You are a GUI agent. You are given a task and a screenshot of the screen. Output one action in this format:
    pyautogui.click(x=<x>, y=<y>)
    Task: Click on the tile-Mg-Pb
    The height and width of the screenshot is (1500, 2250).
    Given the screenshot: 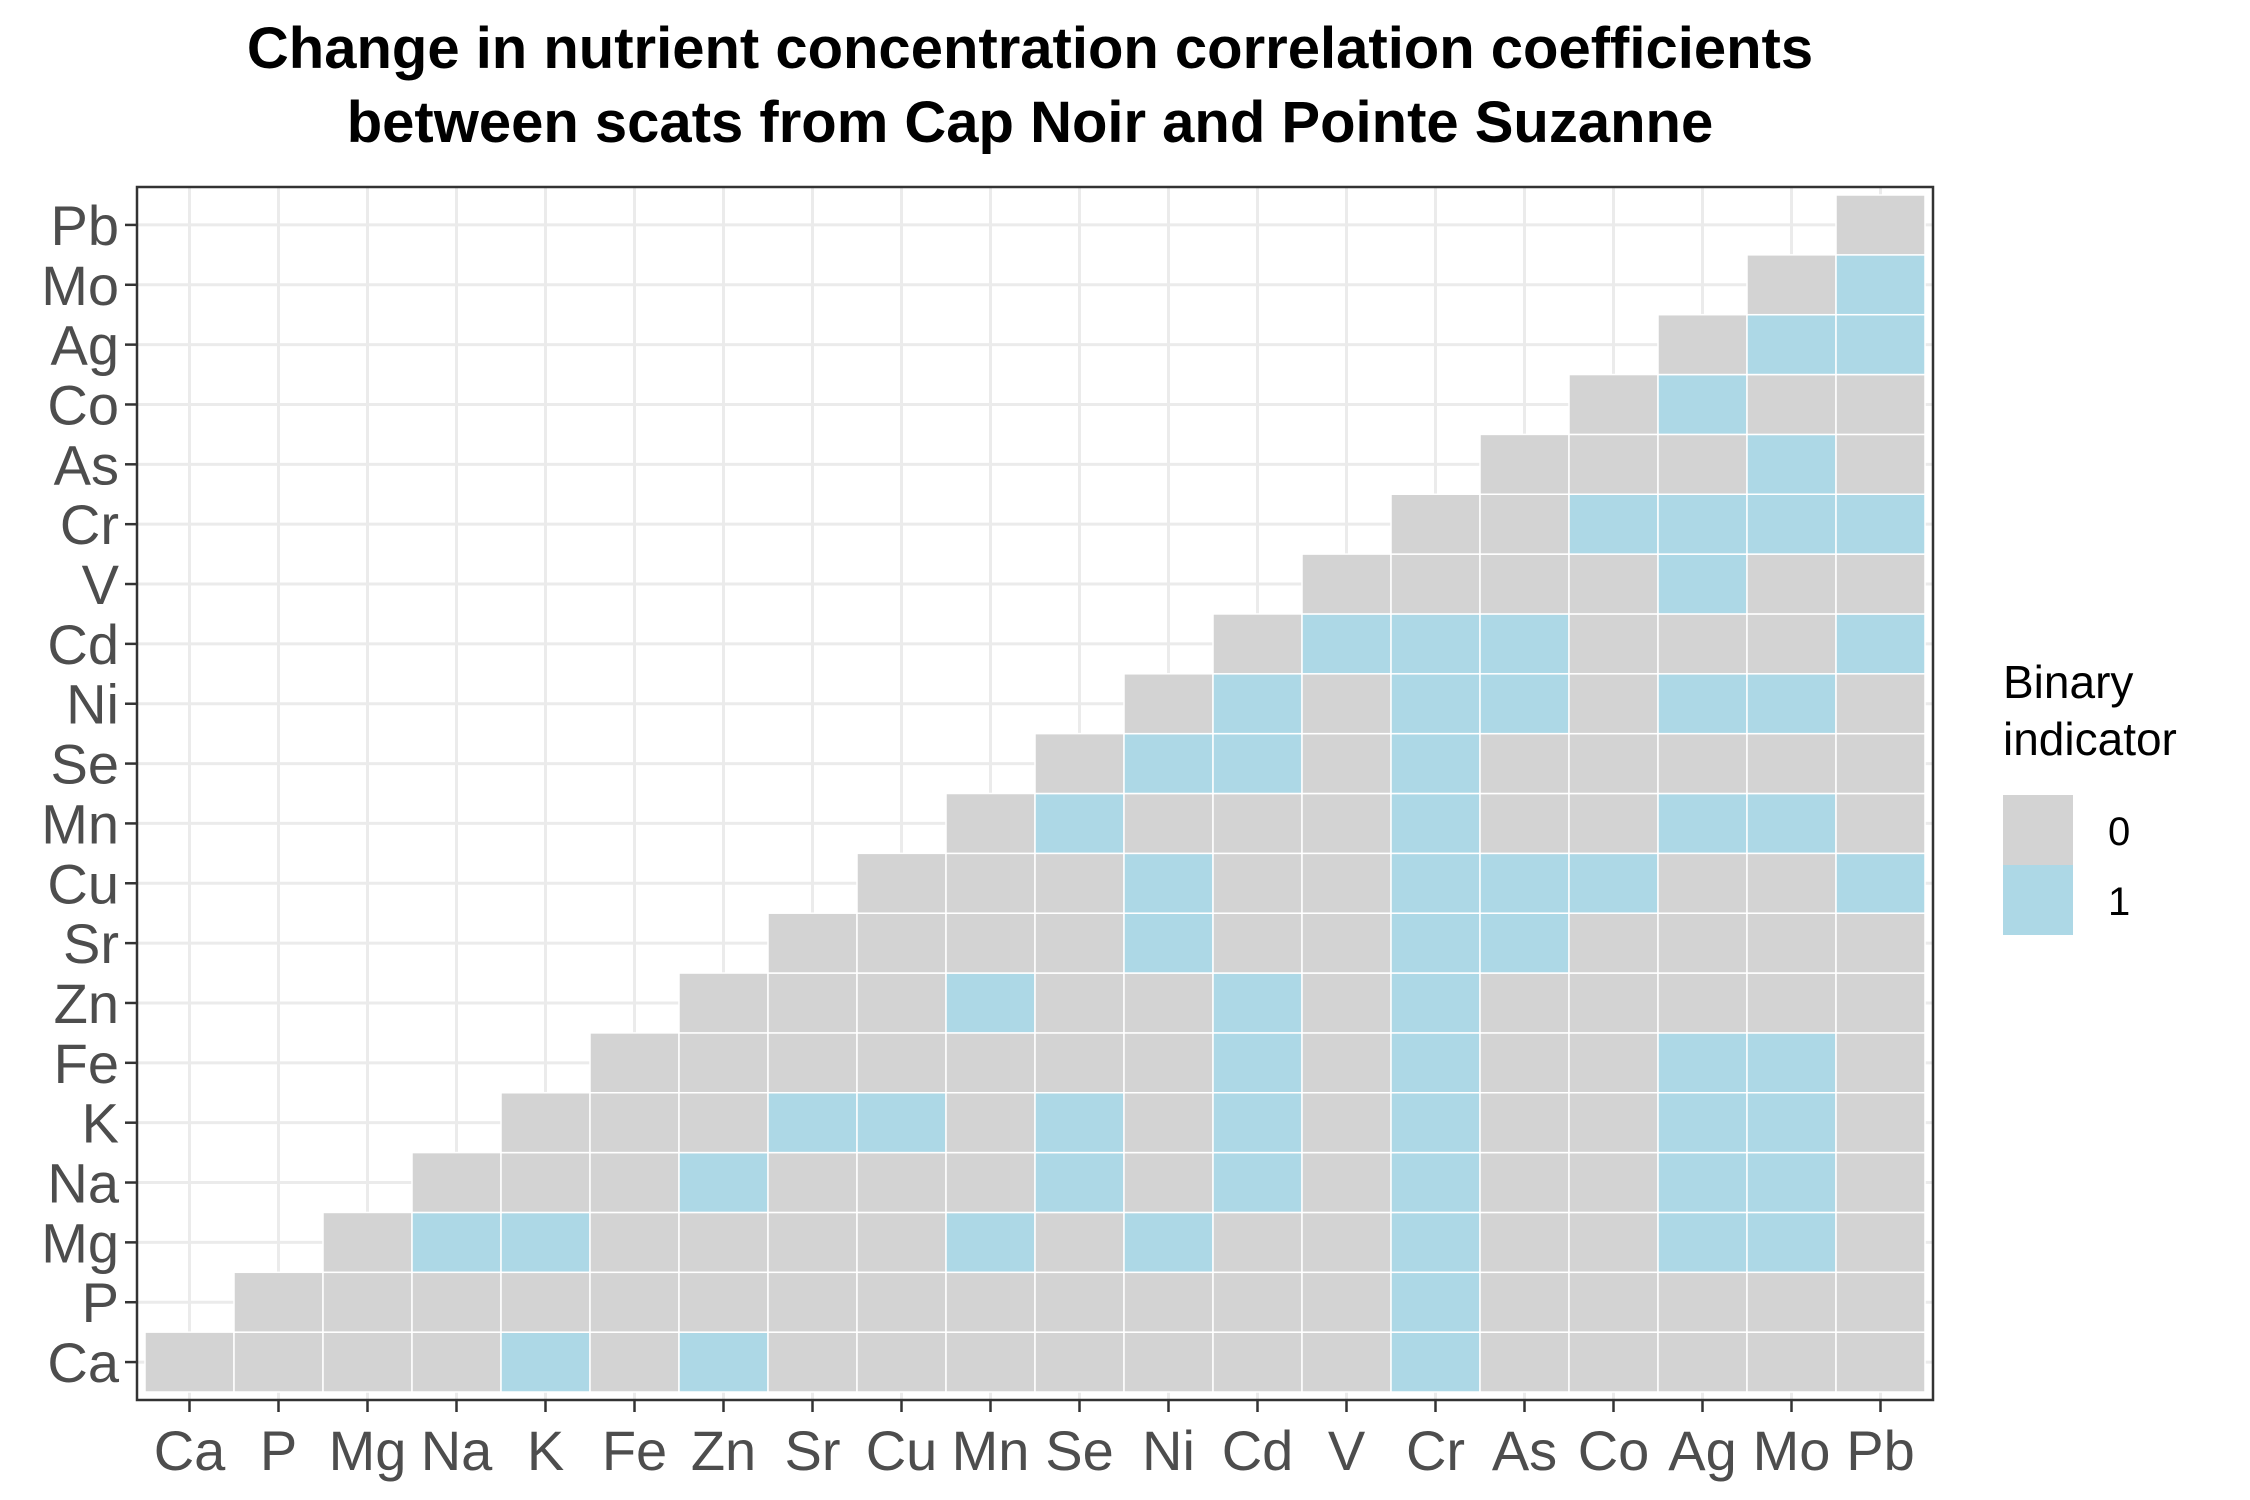 What is the action you would take?
    pyautogui.click(x=1880, y=1242)
    